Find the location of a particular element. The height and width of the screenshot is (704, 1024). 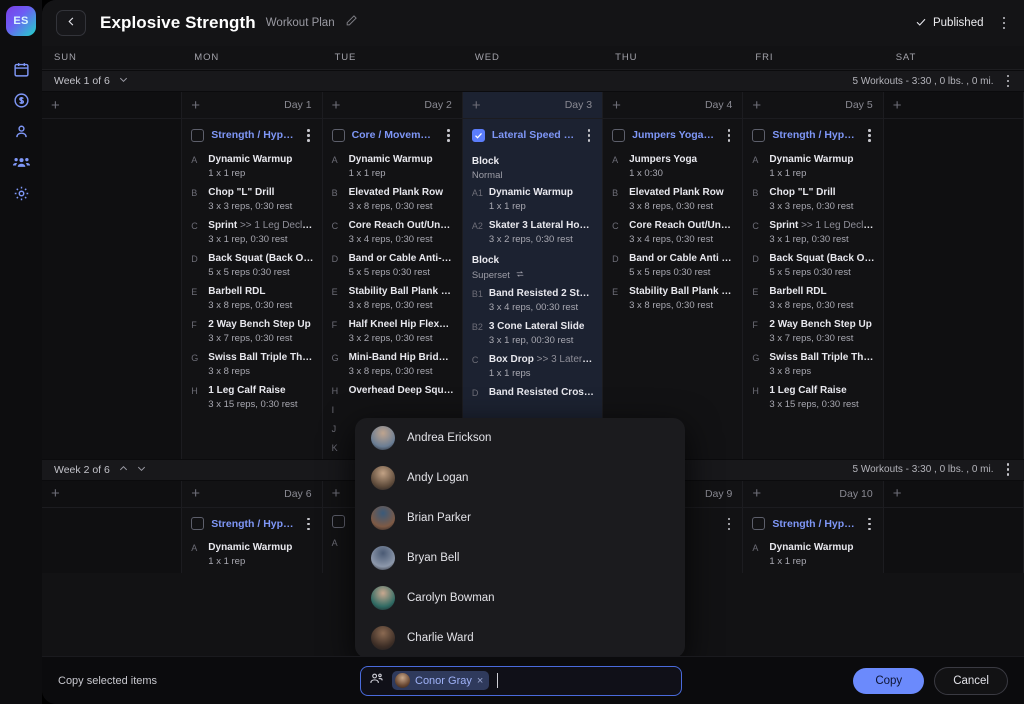

exercise-row: A Jumpers Yoga 1 x 0:30 is located at coordinates (672, 168).